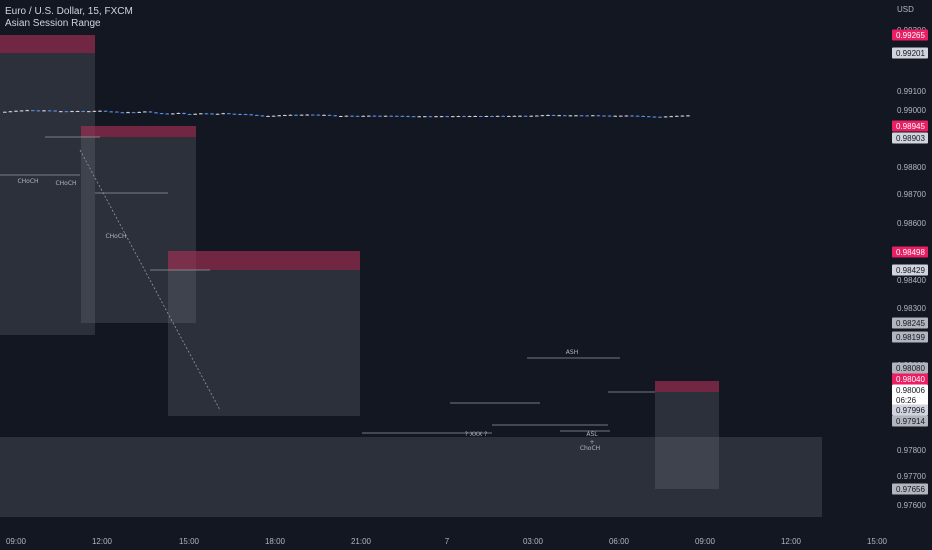 Image resolution: width=932 pixels, height=550 pixels. What do you see at coordinates (910, 410) in the screenshot?
I see `price-tag-label: 0.97996` at bounding box center [910, 410].